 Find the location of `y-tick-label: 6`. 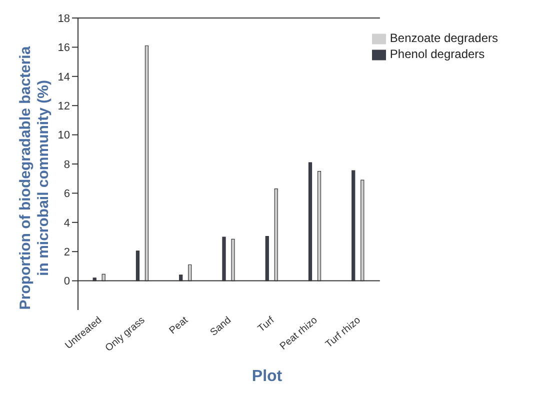

y-tick-label: 6 is located at coordinates (67, 194).